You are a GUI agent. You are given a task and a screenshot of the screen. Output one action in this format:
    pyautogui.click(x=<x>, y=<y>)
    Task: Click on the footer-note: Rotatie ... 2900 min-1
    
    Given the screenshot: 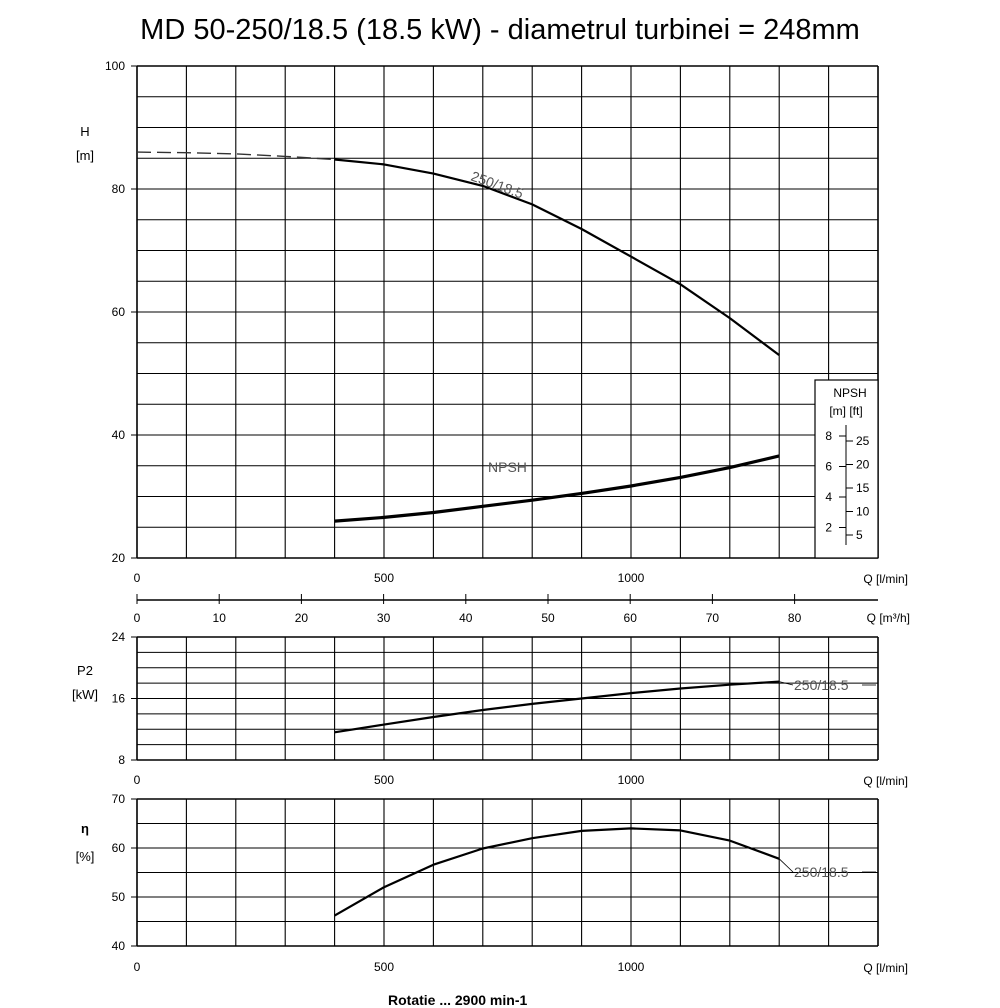 What is the action you would take?
    pyautogui.click(x=458, y=1000)
    